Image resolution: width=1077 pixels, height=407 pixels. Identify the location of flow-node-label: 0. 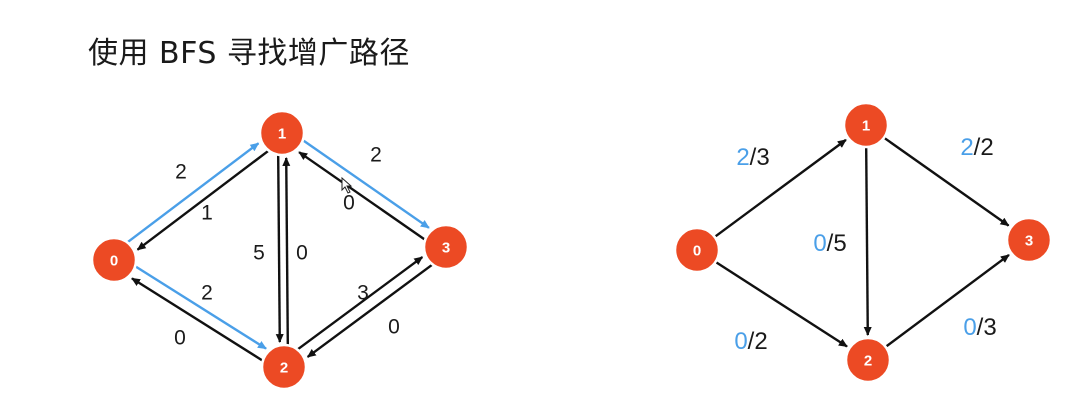
(697, 251).